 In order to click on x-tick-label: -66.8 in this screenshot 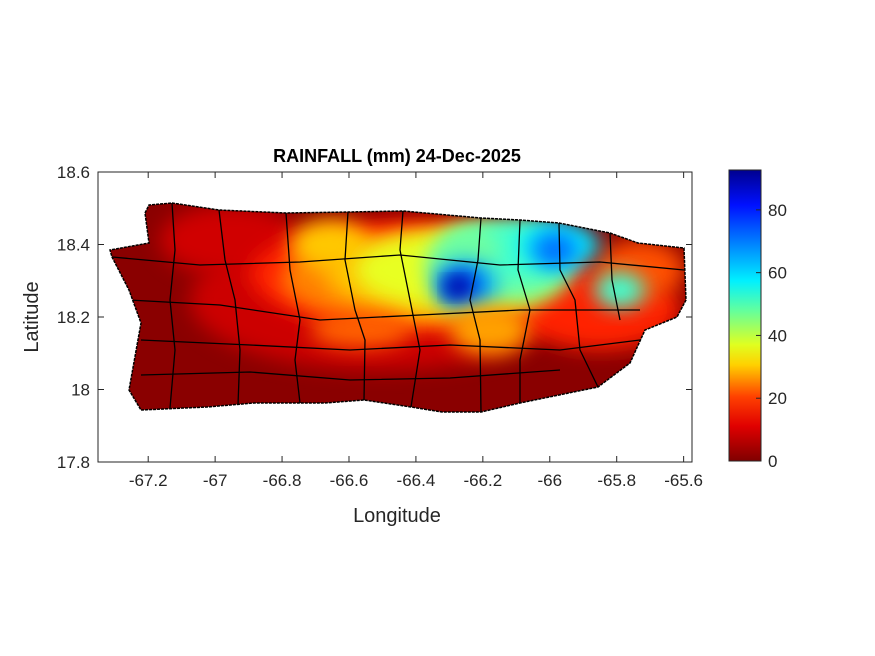, I will do `click(282, 480)`.